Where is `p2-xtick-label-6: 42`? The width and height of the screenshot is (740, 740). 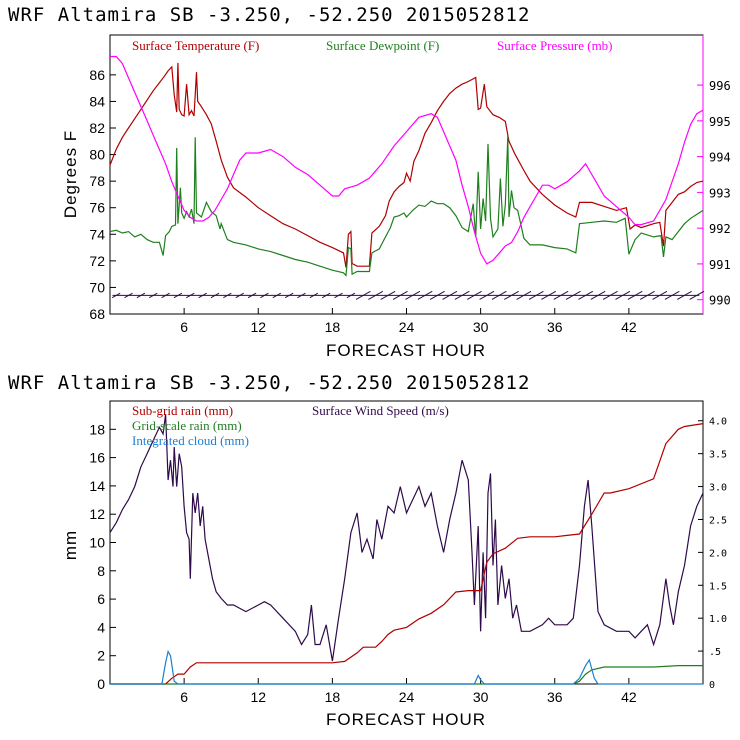 p2-xtick-label-6: 42 is located at coordinates (629, 697).